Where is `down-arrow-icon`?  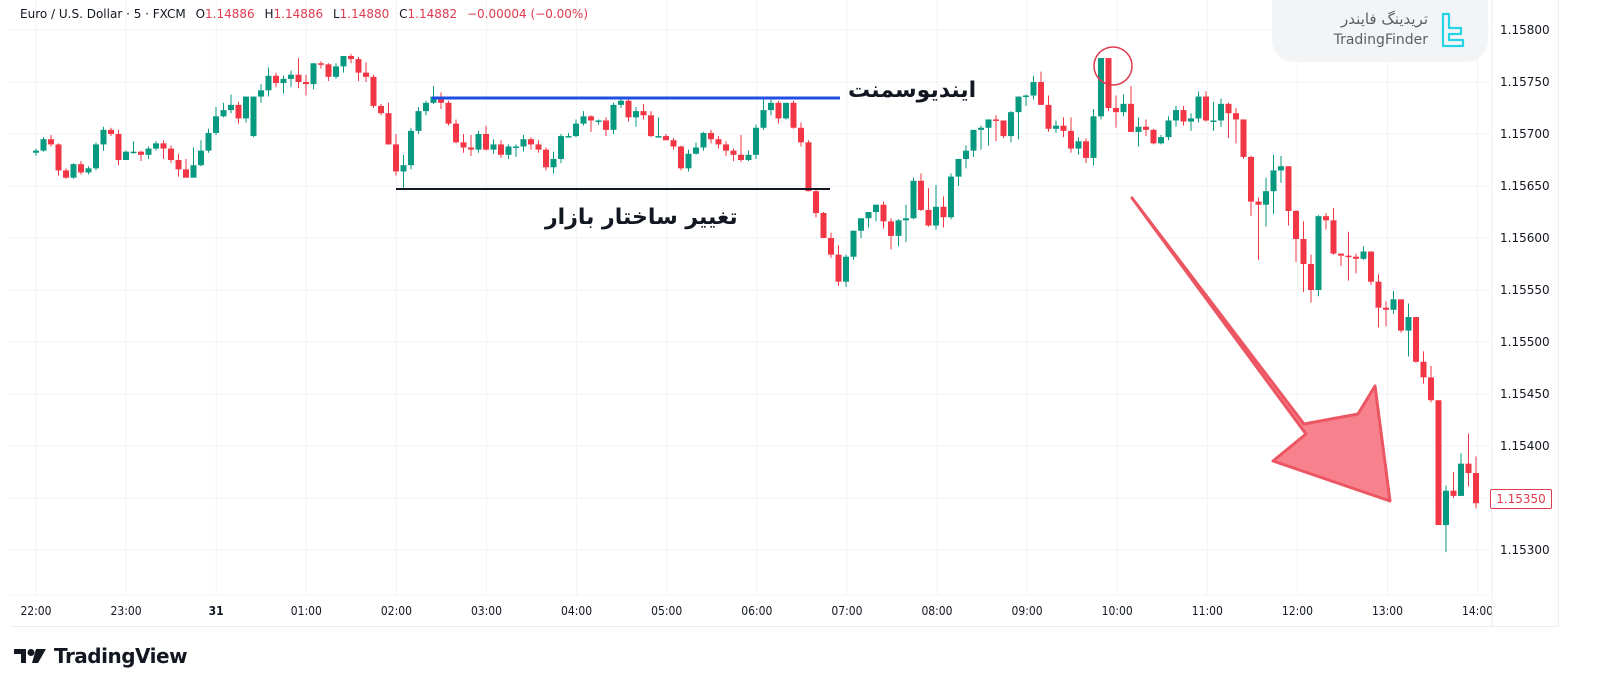 down-arrow-icon is located at coordinates (1261, 349).